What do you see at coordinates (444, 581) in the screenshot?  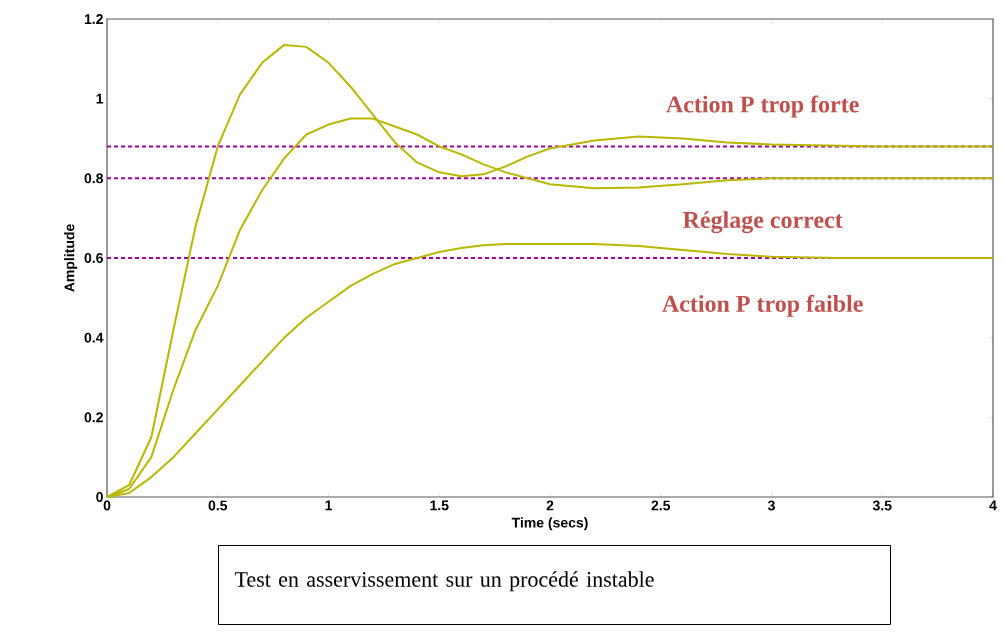 I see `text: Test en asservissement sur un procédé instable` at bounding box center [444, 581].